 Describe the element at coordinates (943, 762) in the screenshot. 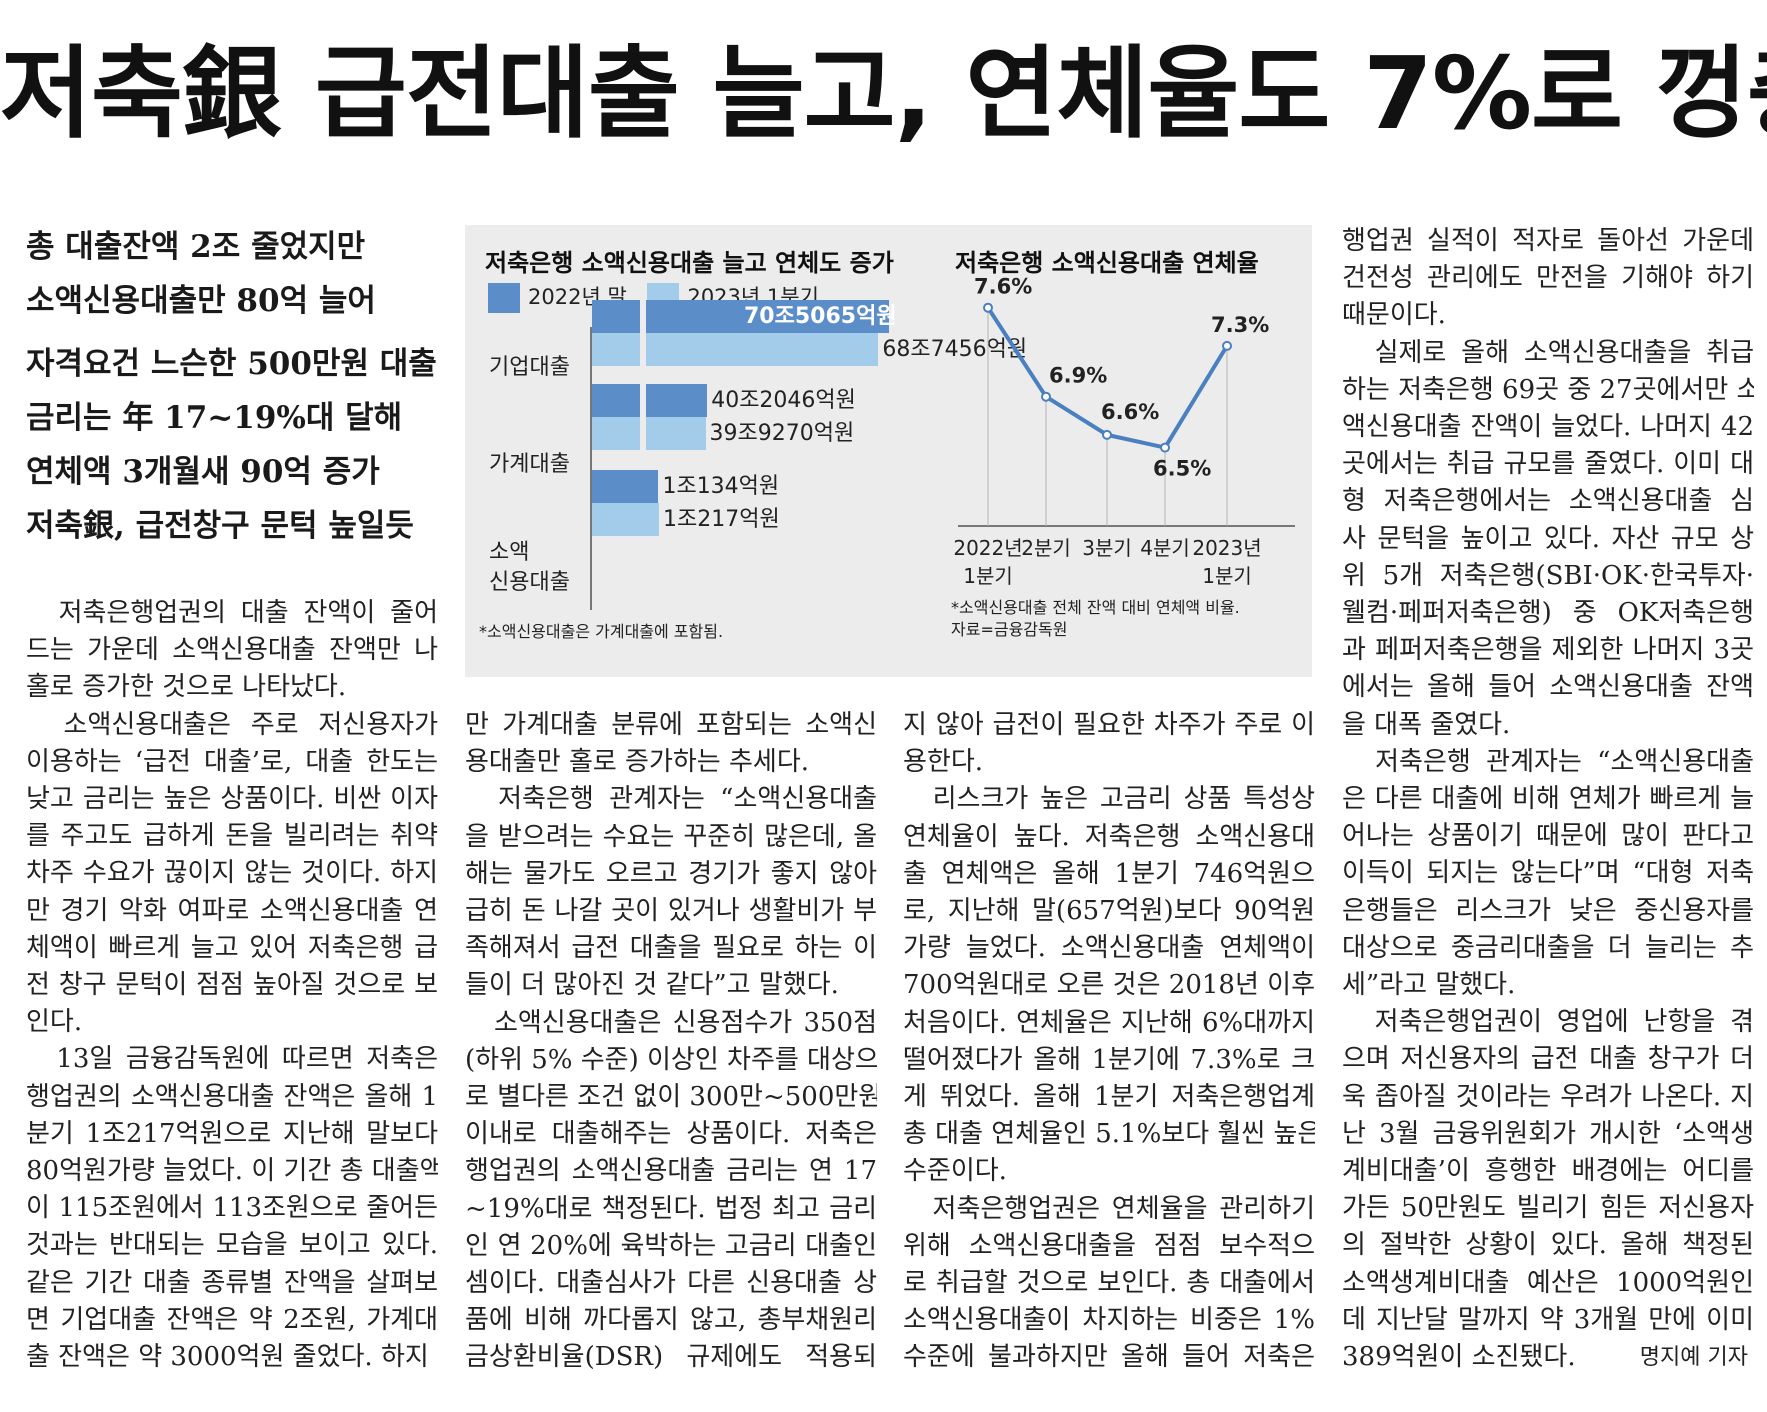

I see `article-line: 용한다.` at that location.